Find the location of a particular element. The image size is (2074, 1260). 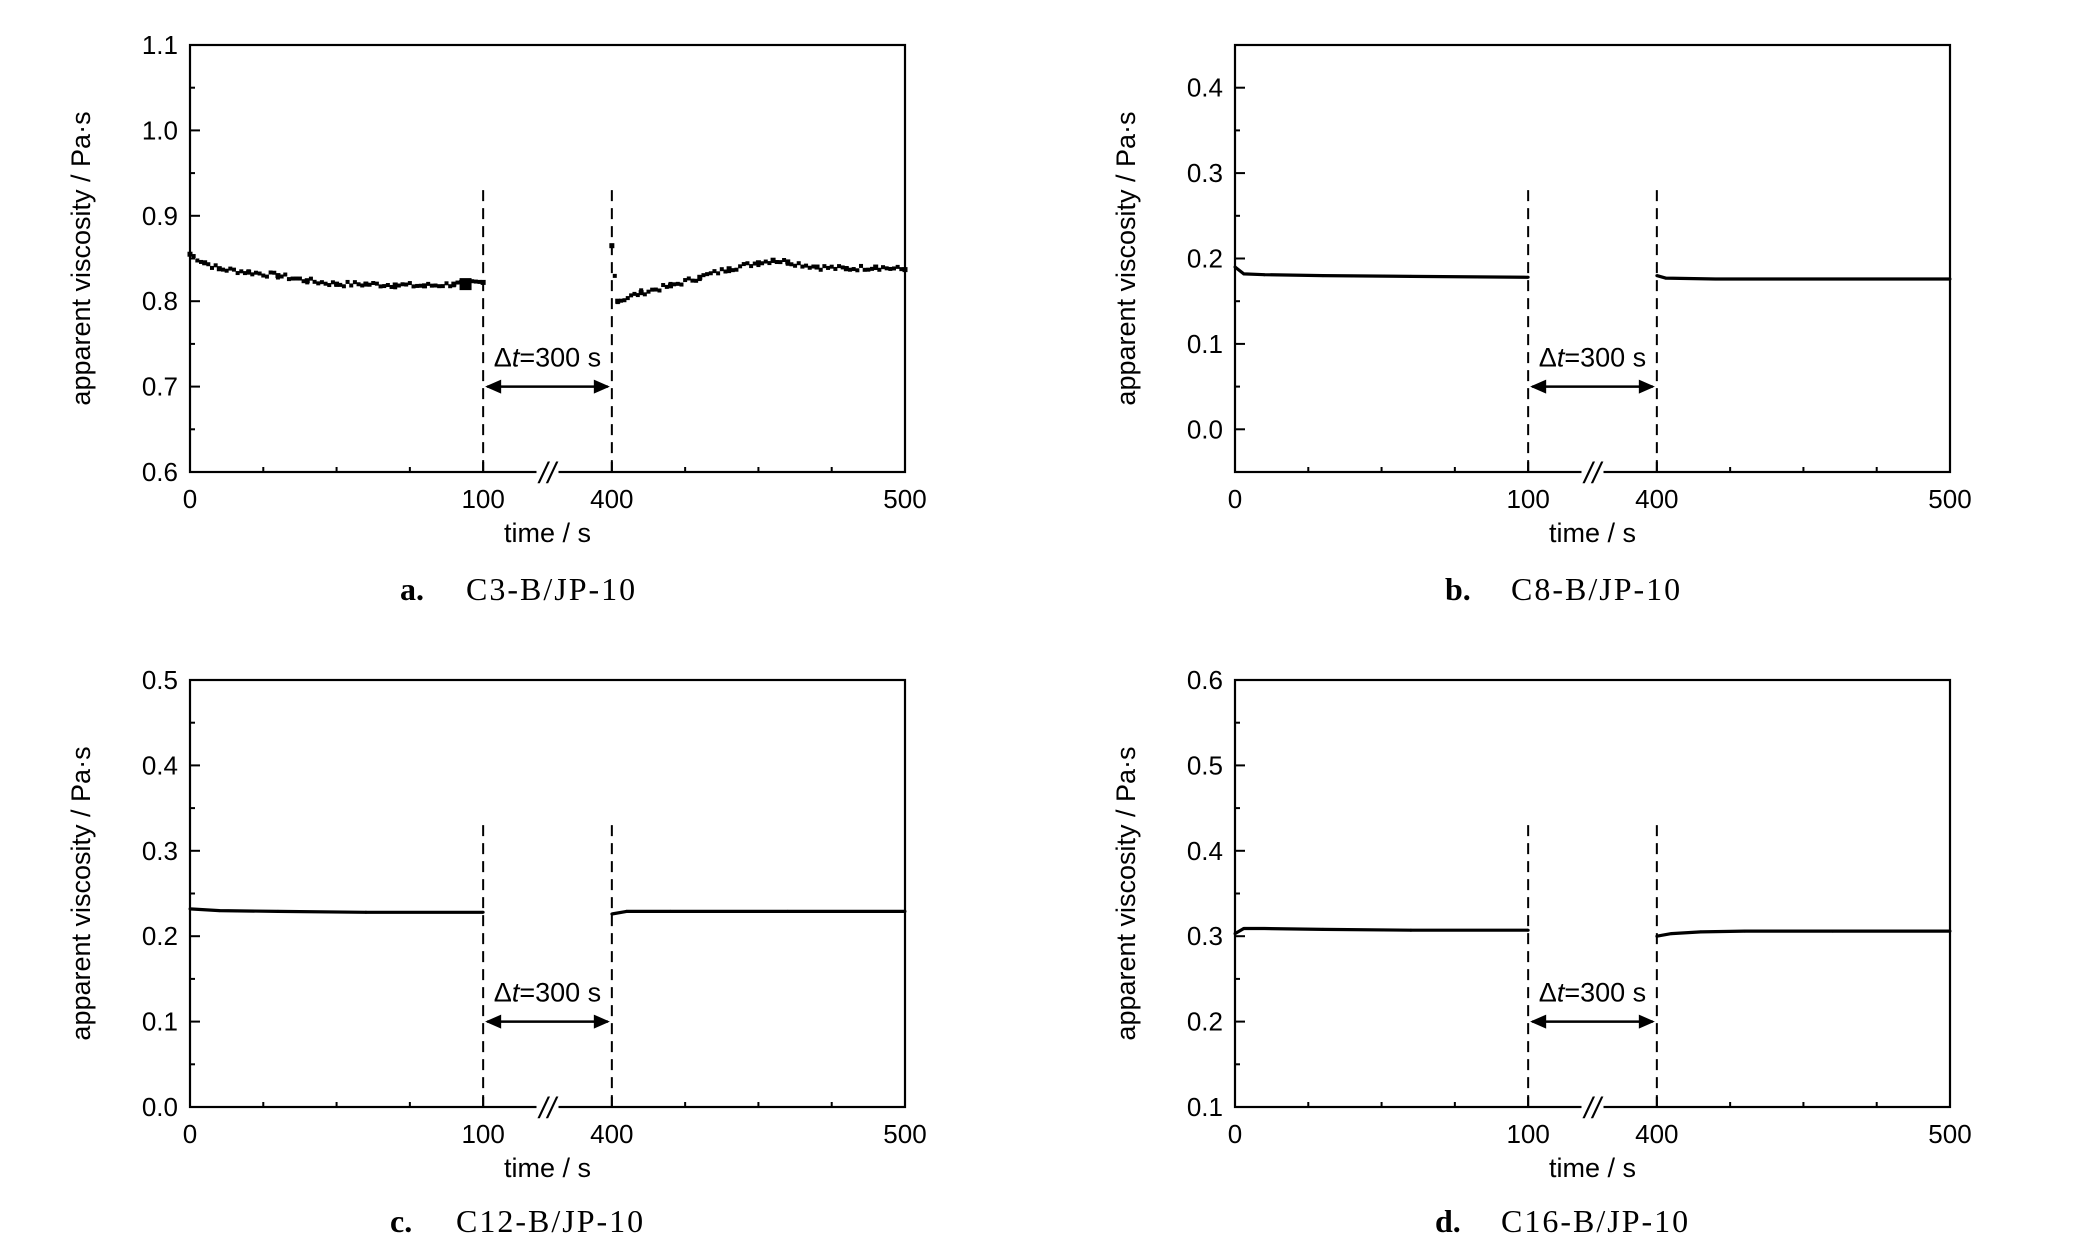

x-axis-title: time / s is located at coordinates (1592, 1168).